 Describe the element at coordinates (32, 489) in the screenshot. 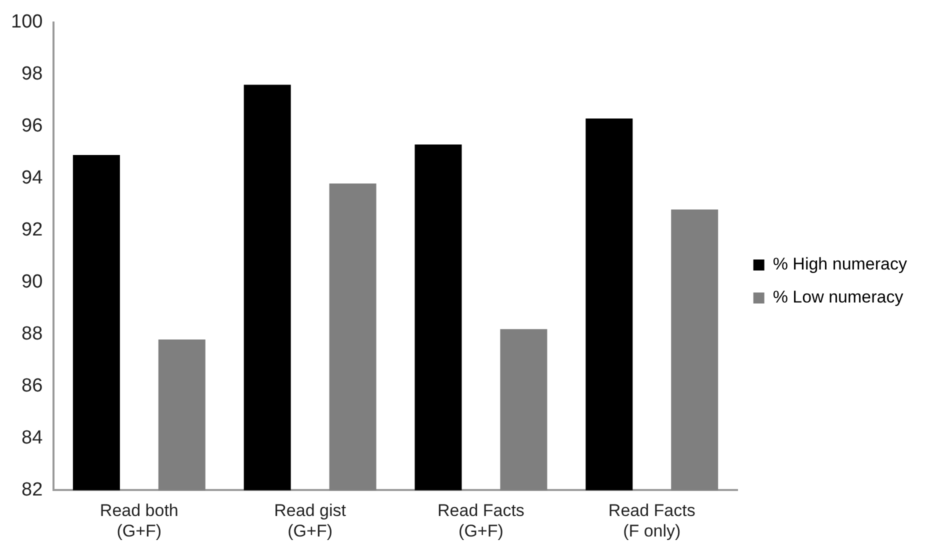

I see `y-tick-label: 82` at that location.